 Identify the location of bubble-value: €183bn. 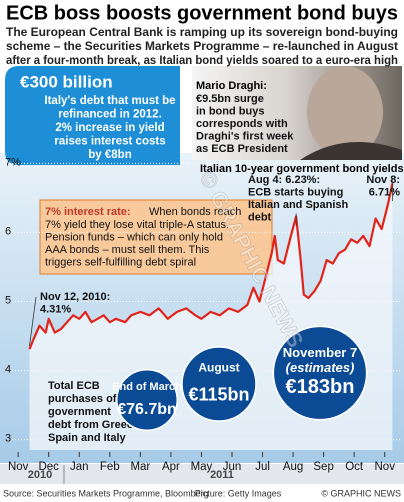
(320, 387).